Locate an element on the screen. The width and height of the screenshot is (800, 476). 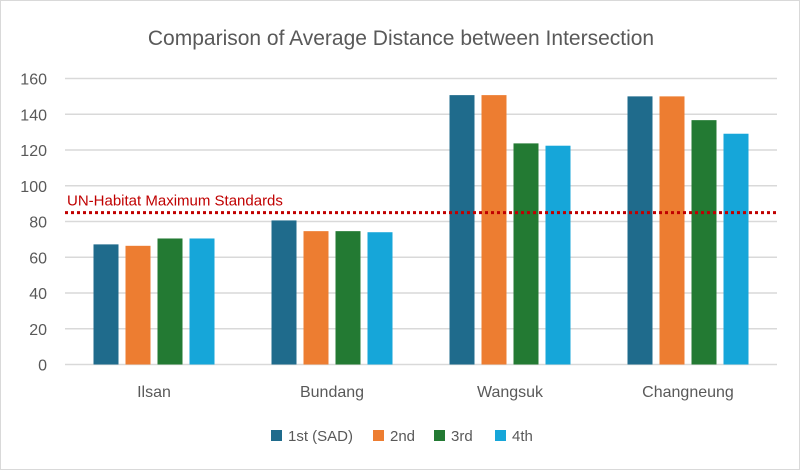
x-tick-label: Bundang is located at coordinates (332, 392).